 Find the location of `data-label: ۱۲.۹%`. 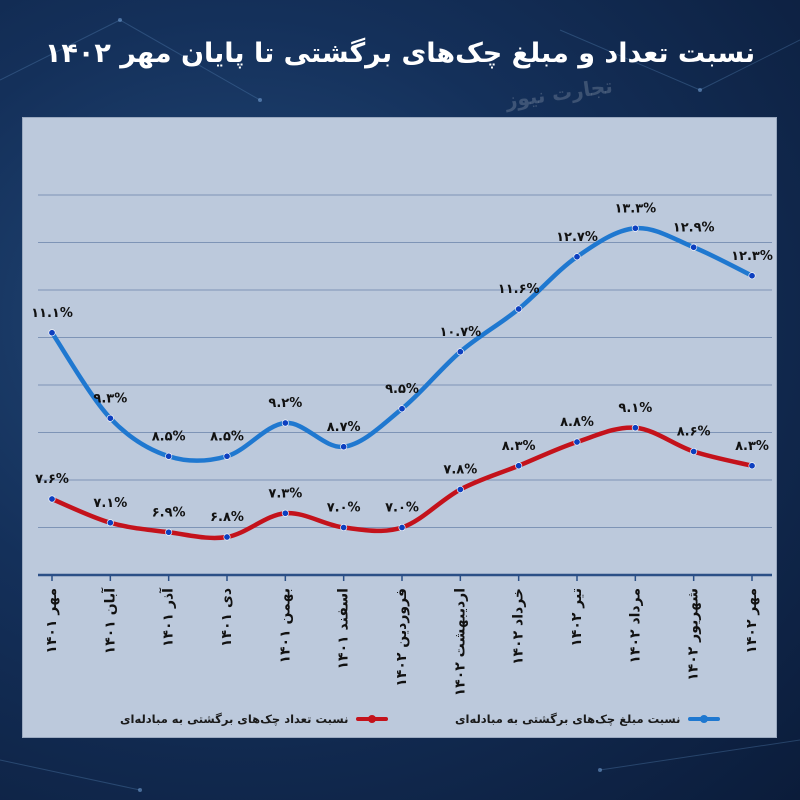

data-label: ۱۲.۹% is located at coordinates (694, 227).